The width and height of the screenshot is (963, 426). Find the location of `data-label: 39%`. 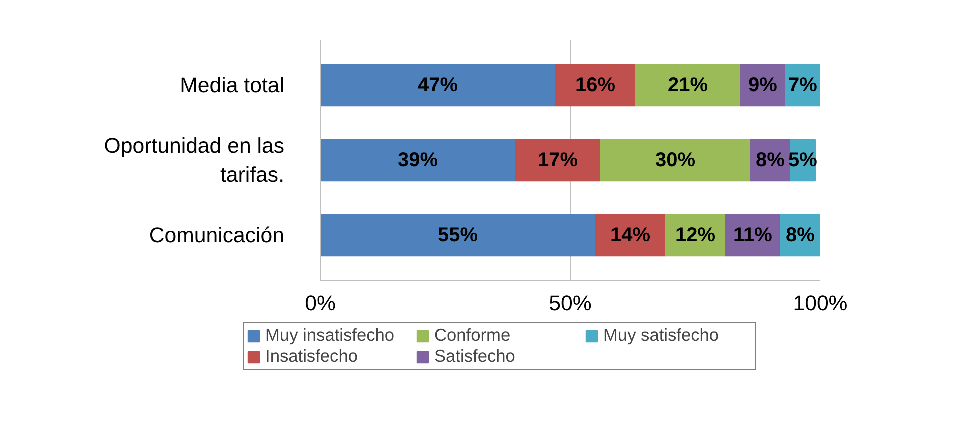

data-label: 39% is located at coordinates (418, 161).